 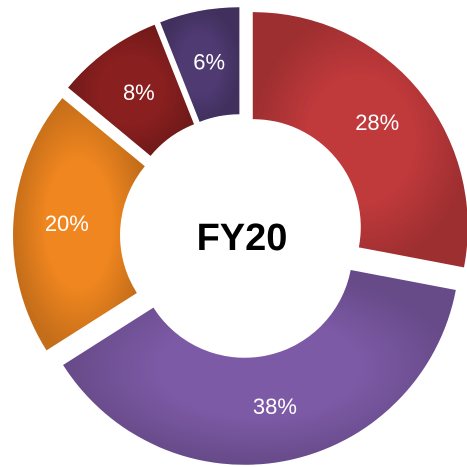 What do you see at coordinates (242, 238) in the screenshot?
I see `center-label: FY20` at bounding box center [242, 238].